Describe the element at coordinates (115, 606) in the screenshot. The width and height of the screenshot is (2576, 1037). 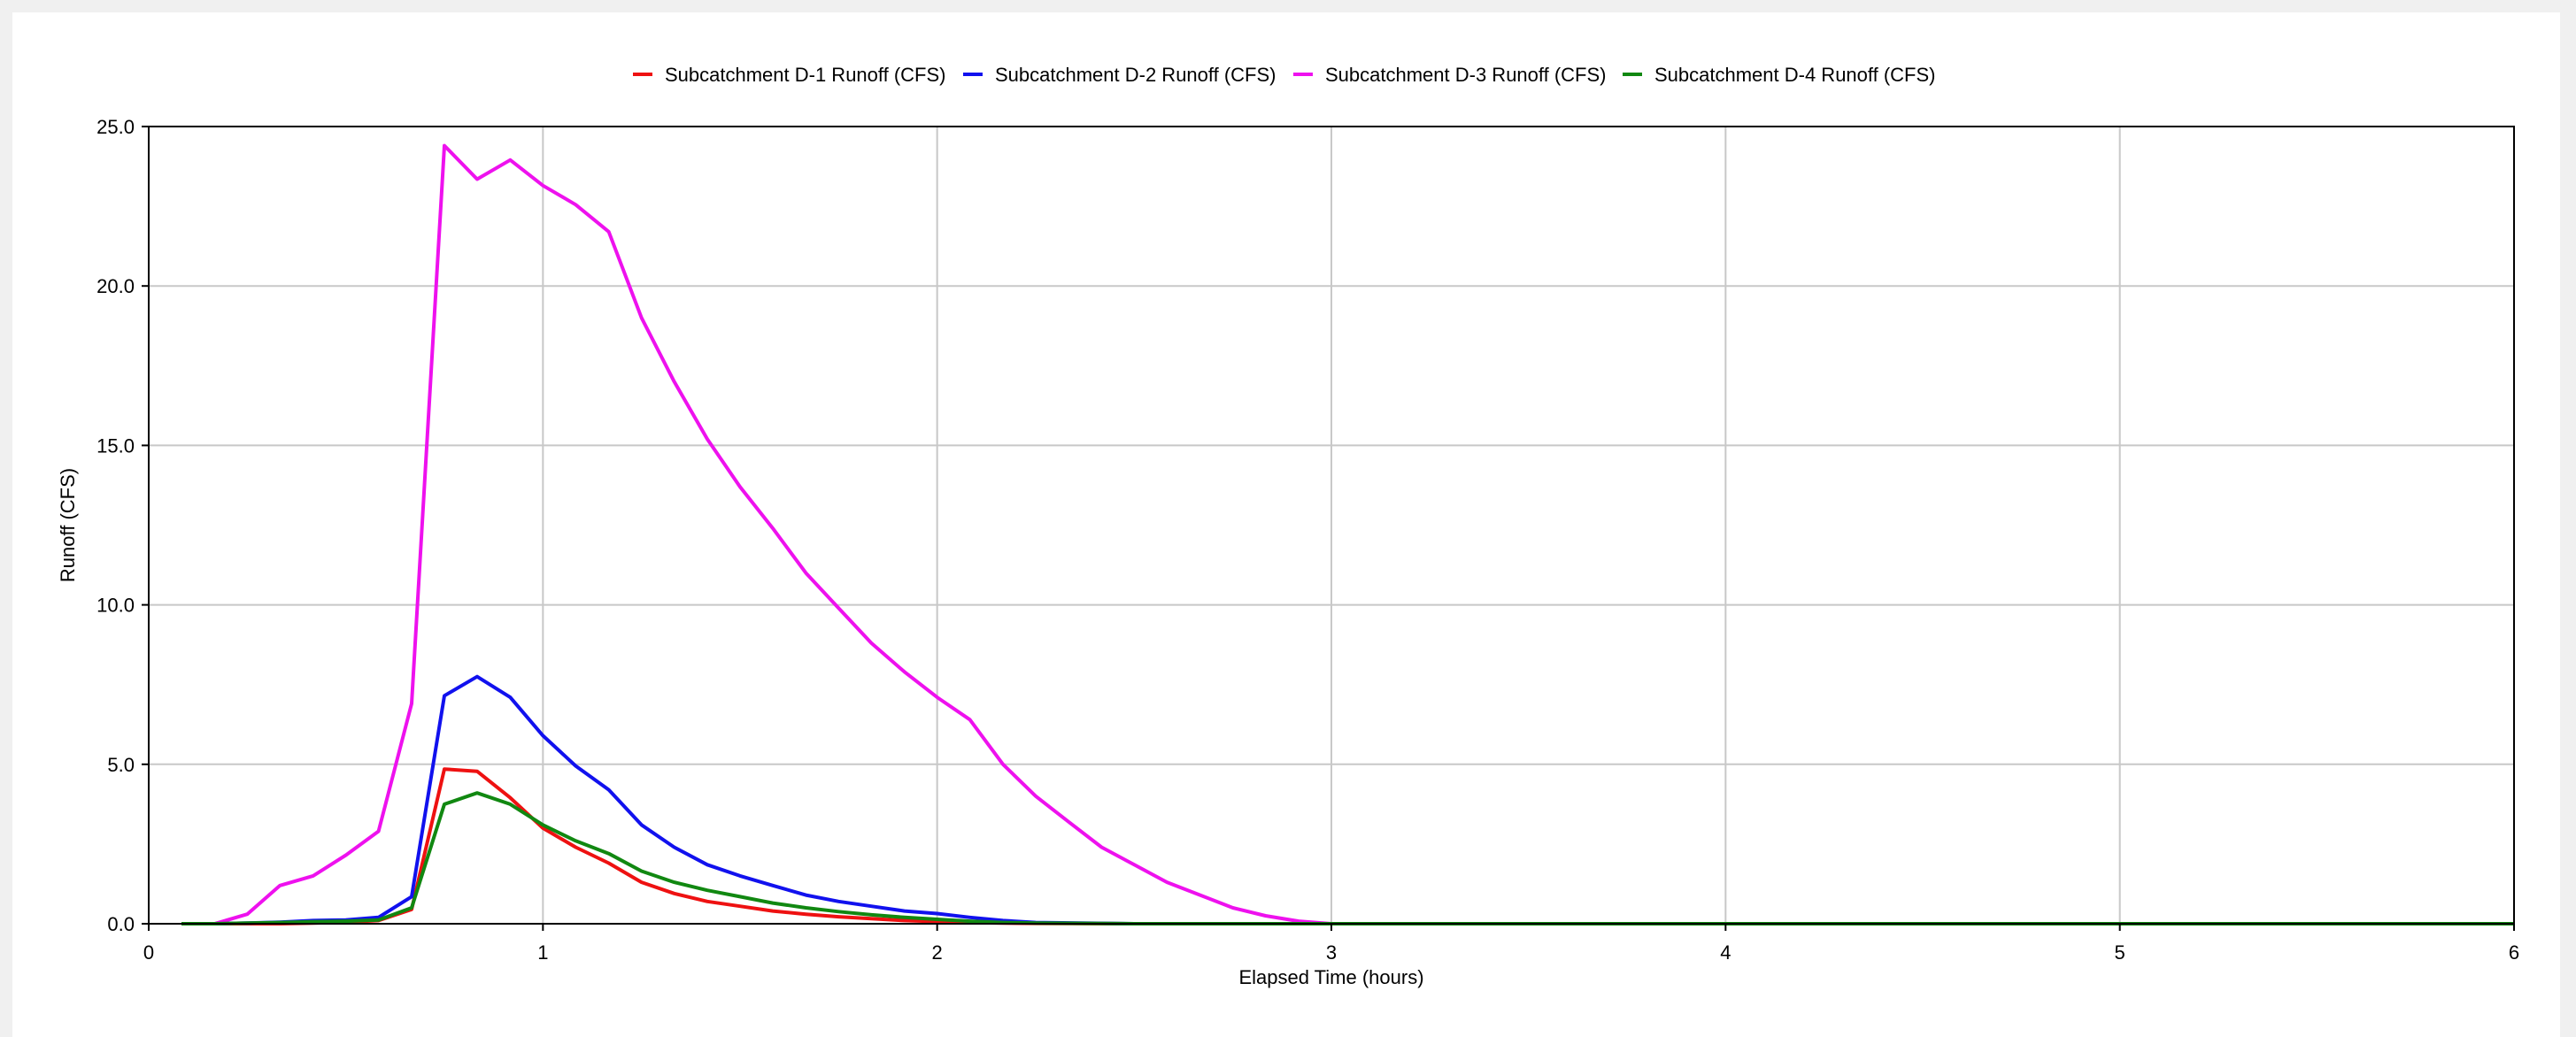
I see `y-tick-label: 10.0` at that location.